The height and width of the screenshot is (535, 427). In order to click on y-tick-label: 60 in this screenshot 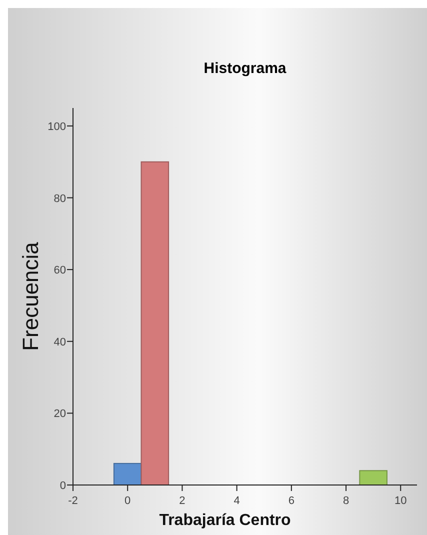, I will do `click(60, 270)`.